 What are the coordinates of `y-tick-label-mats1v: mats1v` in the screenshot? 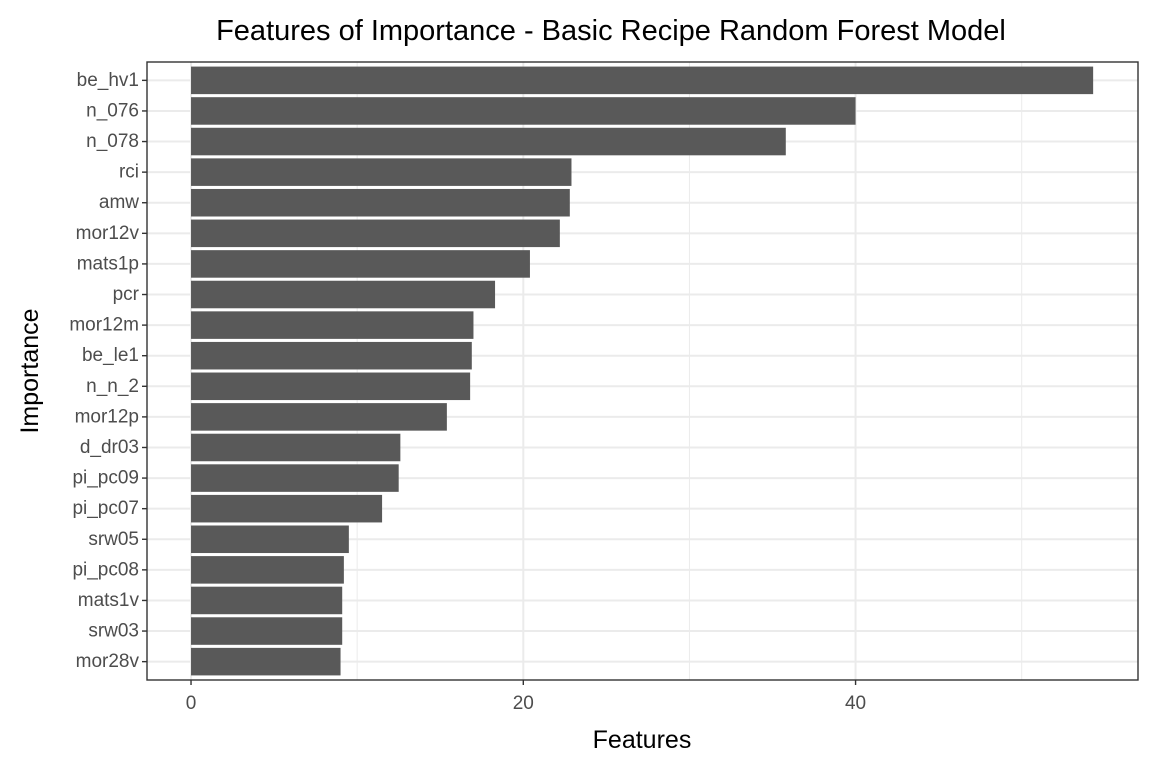 It's located at (109, 600).